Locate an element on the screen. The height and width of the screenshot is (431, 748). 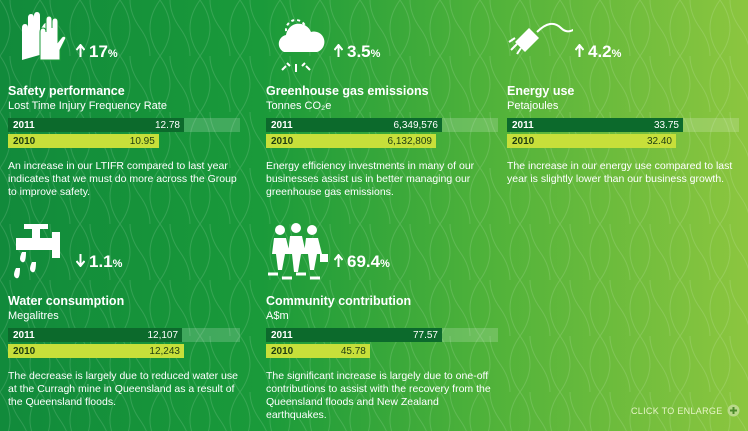
data-row: 2010 12,243 is located at coordinates (124, 351).